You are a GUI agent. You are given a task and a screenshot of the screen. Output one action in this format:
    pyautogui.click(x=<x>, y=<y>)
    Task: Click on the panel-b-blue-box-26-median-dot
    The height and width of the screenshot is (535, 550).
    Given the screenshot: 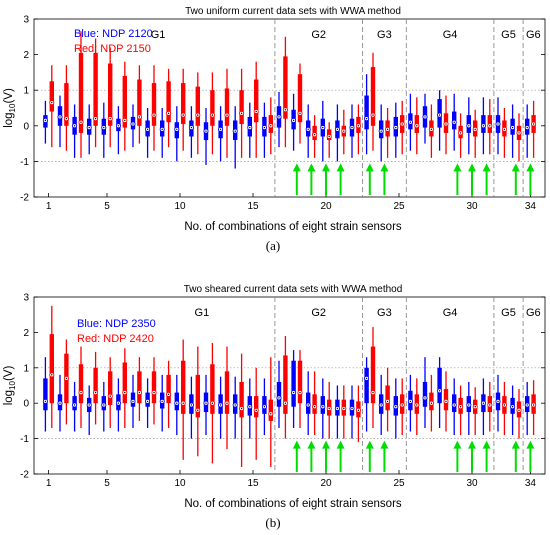 What is the action you would take?
    pyautogui.click(x=410, y=401)
    